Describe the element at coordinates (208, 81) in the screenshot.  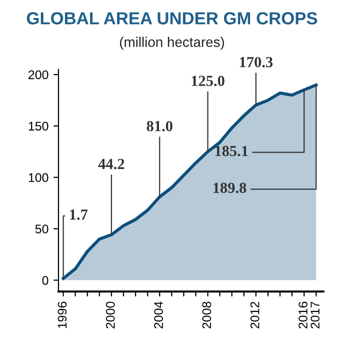
I see `annotation: 125.0` at that location.